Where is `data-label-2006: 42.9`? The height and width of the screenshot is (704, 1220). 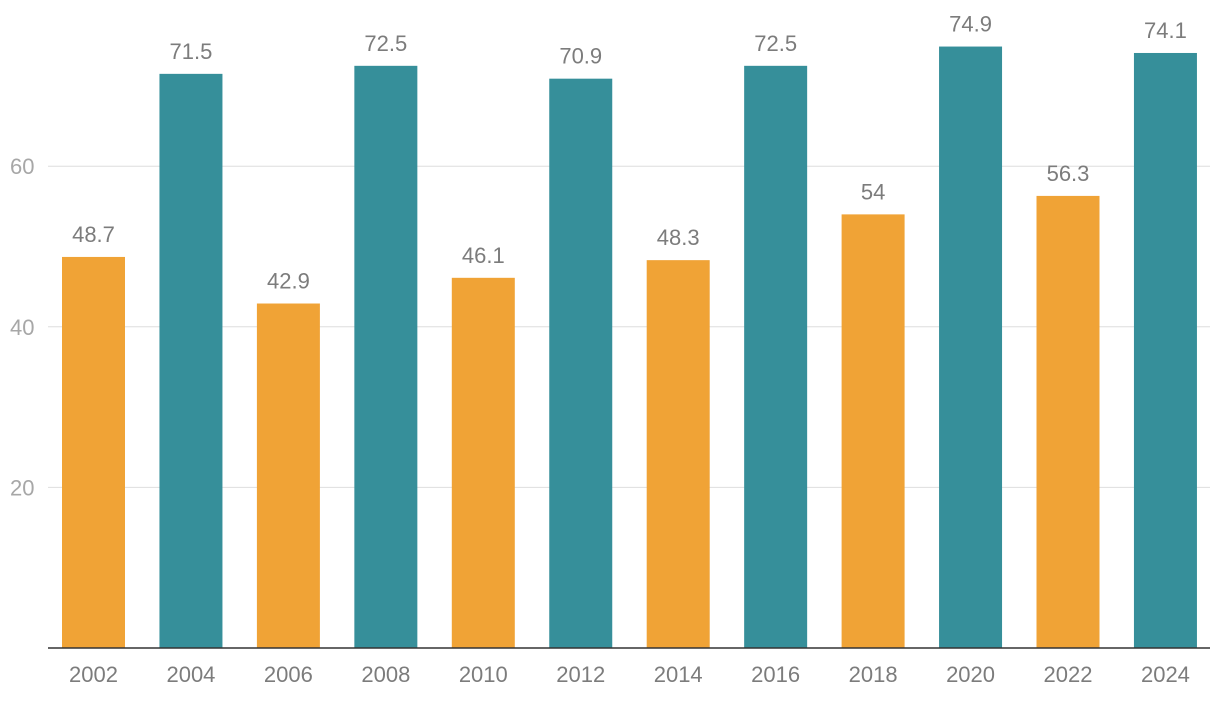 data-label-2006: 42.9 is located at coordinates (288, 281).